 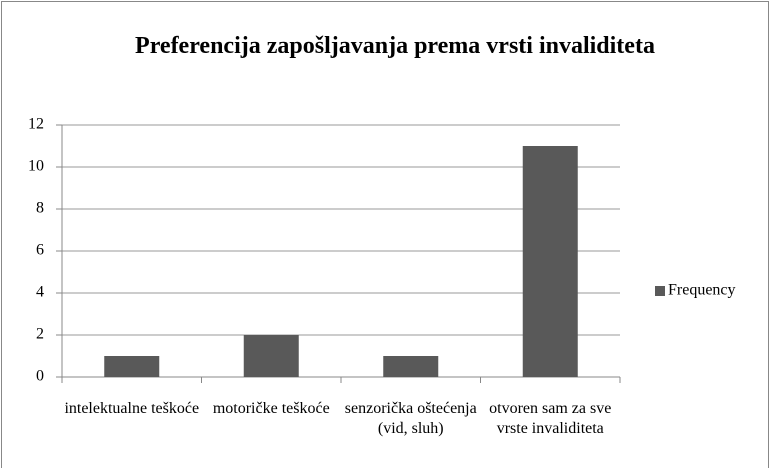 What do you see at coordinates (36, 124) in the screenshot?
I see `y-tick-label: 12` at bounding box center [36, 124].